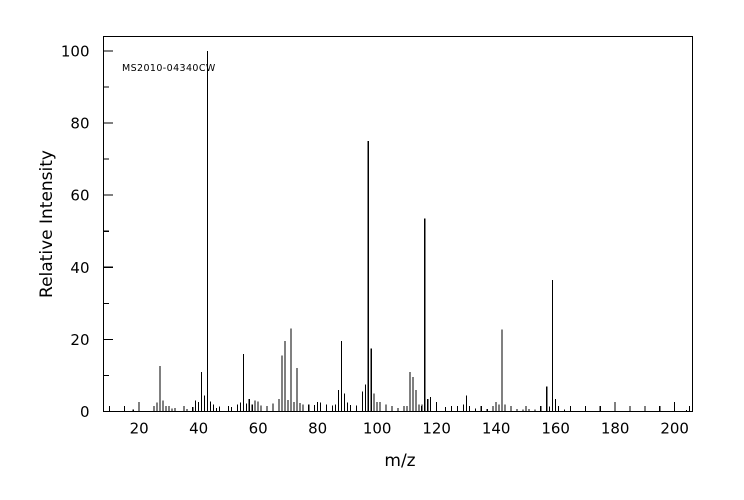 The image size is (744, 500). Describe the element at coordinates (198, 429) in the screenshot. I see `x-tick-label: 40` at that location.